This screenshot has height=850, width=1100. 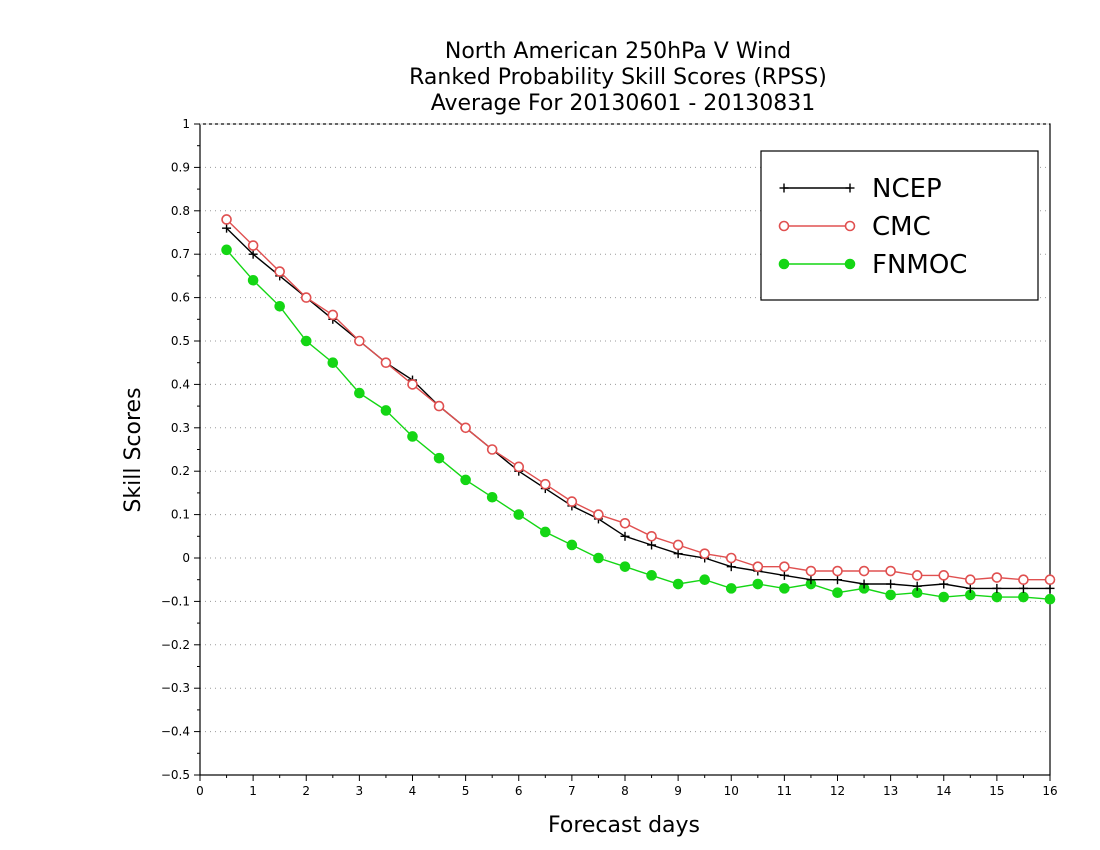 I want to click on x-tick-label: 4, so click(x=413, y=791).